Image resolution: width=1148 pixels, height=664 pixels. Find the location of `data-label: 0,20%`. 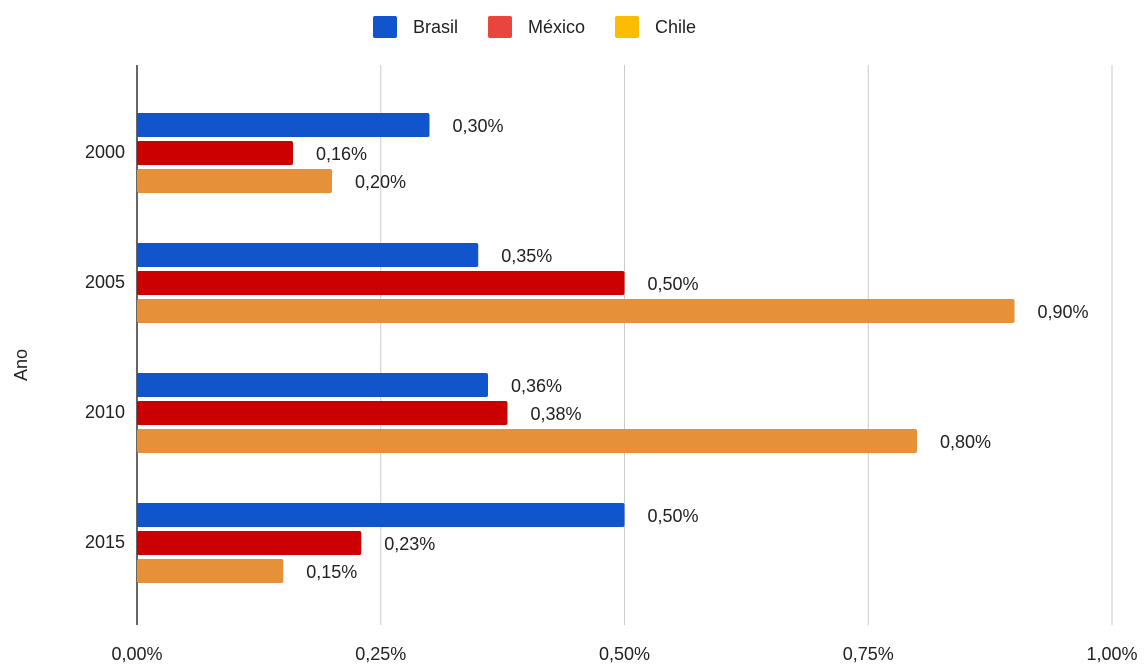

data-label: 0,20% is located at coordinates (380, 182).